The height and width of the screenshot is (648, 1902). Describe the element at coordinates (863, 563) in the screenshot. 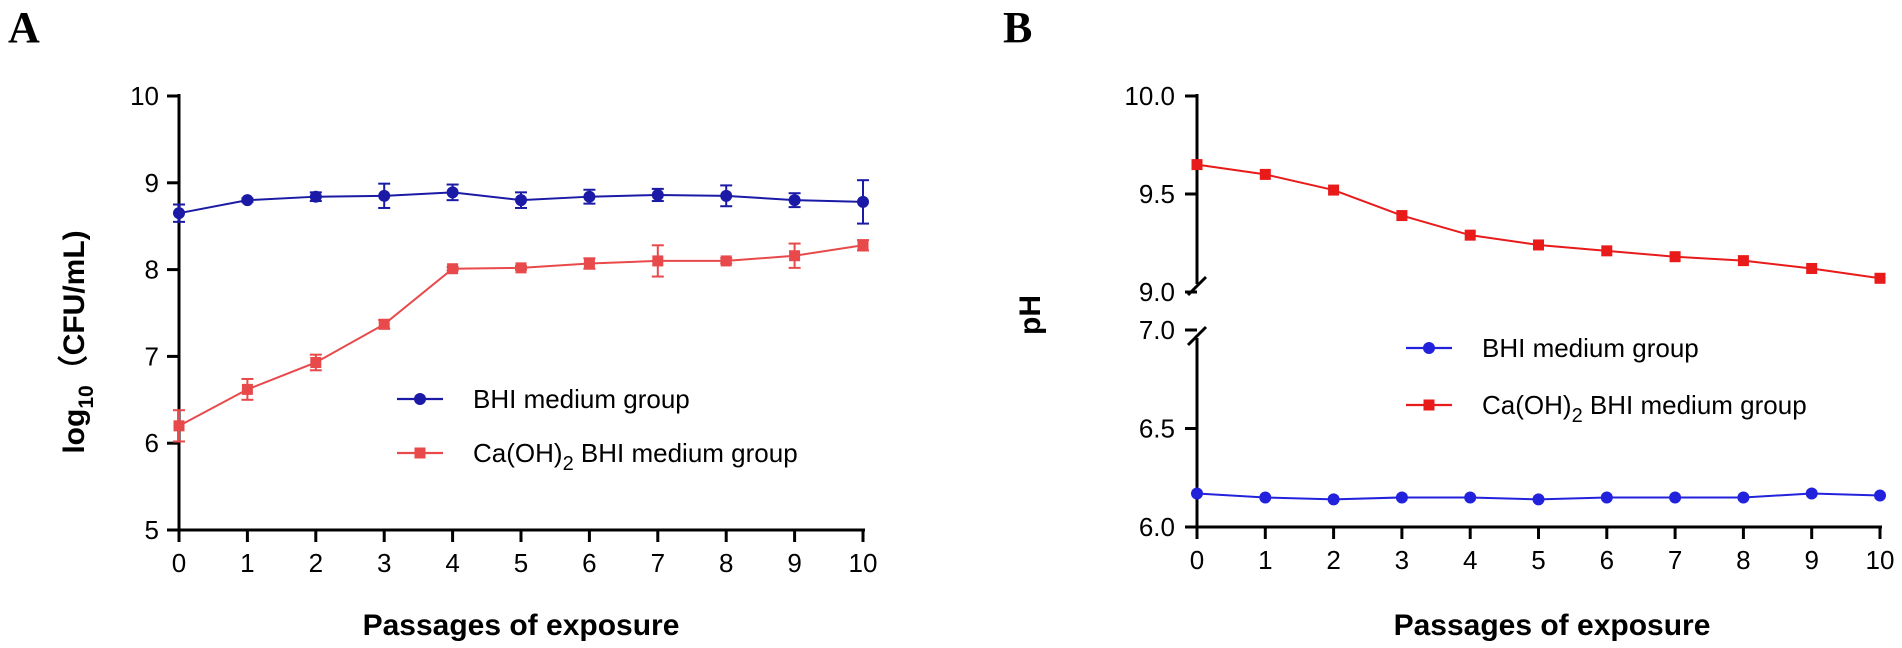

I see `panel-a-x-tick-label: 10` at that location.